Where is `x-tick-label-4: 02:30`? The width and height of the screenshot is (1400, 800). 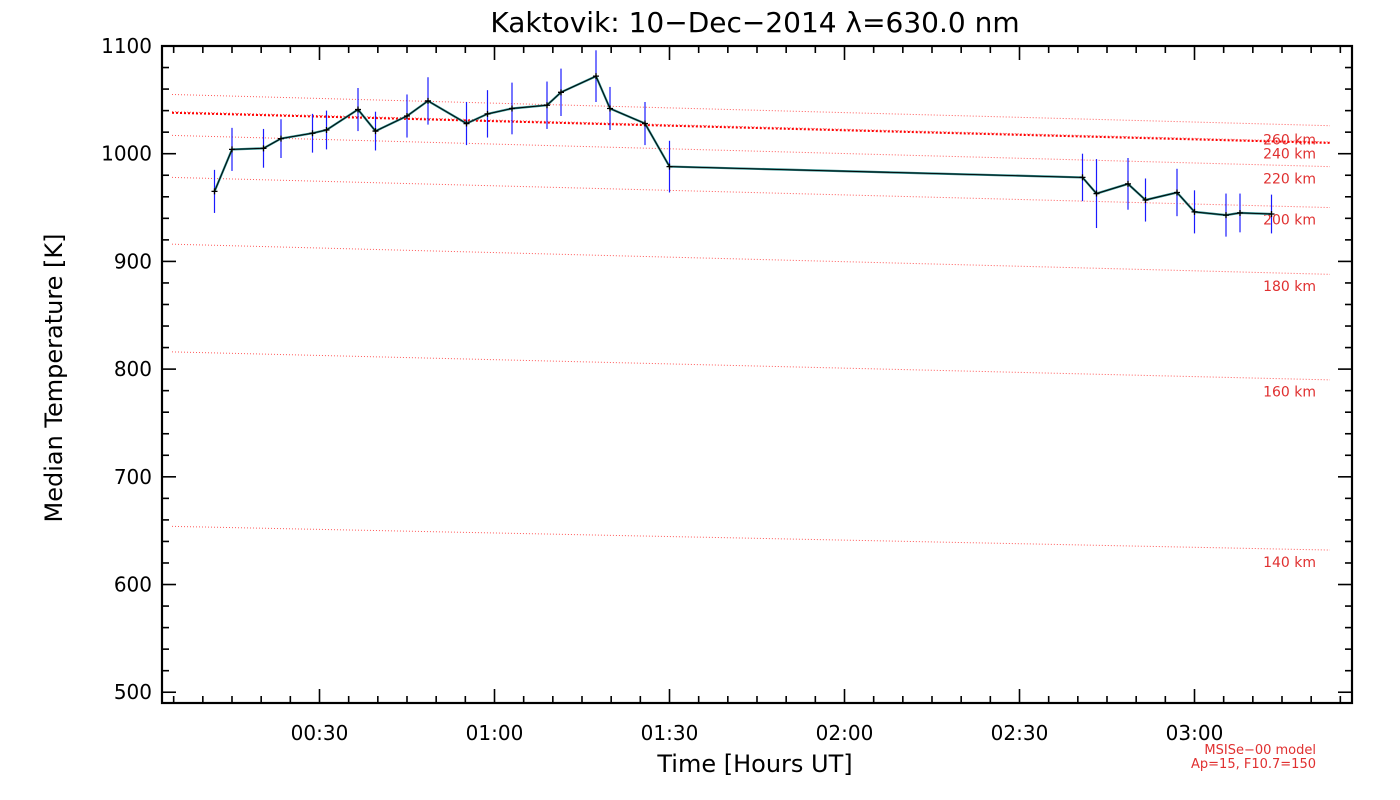
x-tick-label-4: 02:30 is located at coordinates (1020, 733).